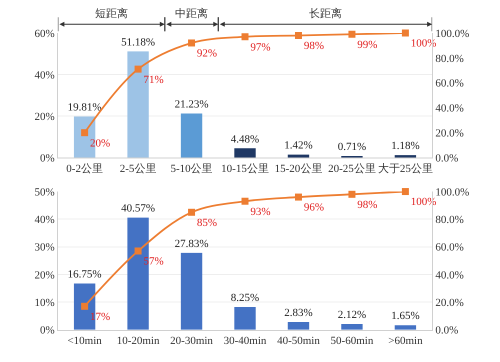 This screenshot has width=500, height=362. Describe the element at coordinates (352, 341) in the screenshot. I see `x-tick-label: 50-60min` at that location.